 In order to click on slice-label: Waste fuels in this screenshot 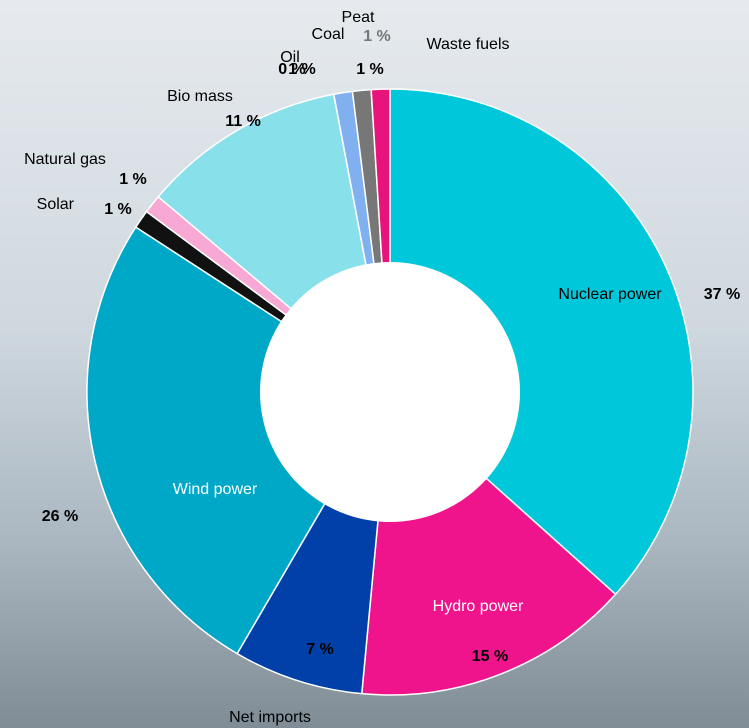, I will do `click(468, 44)`.